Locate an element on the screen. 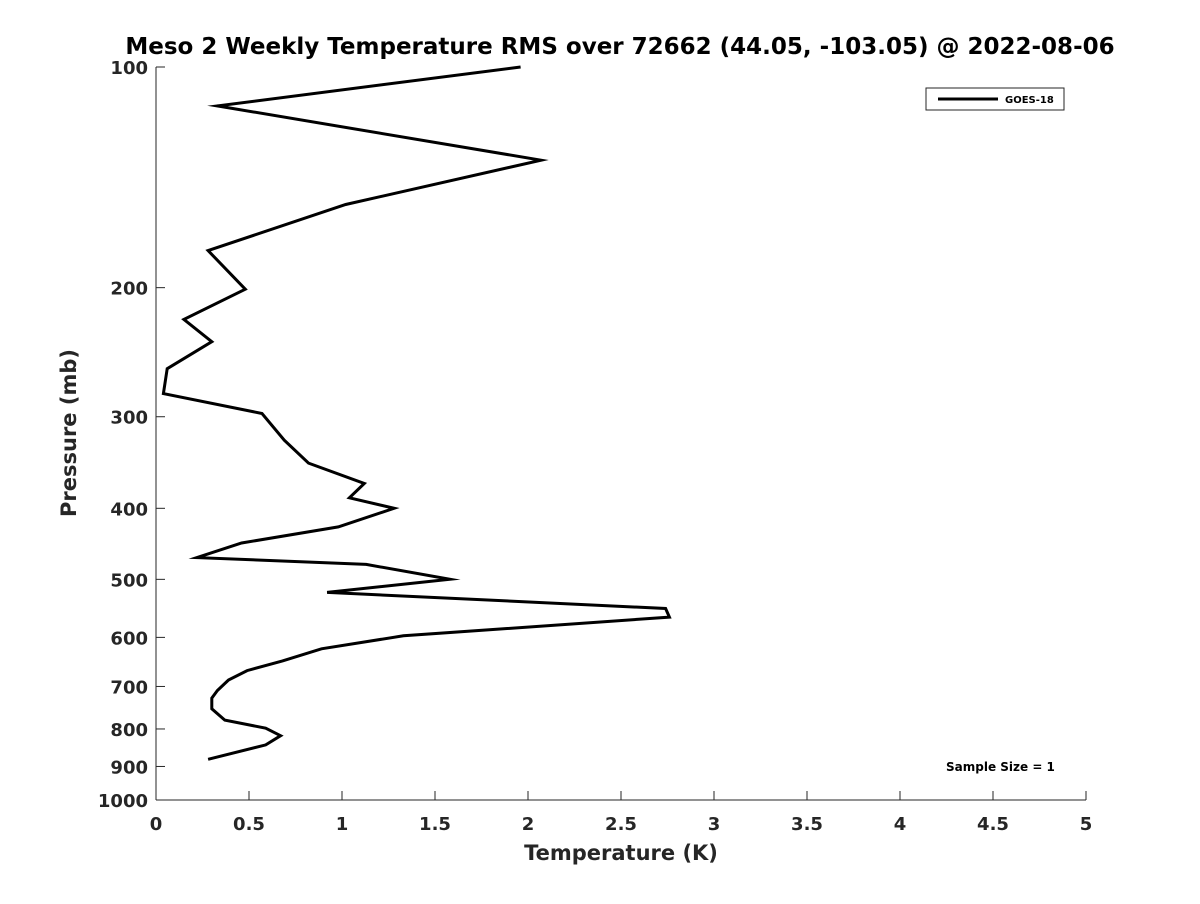  x-tick-label: 4 is located at coordinates (900, 824).